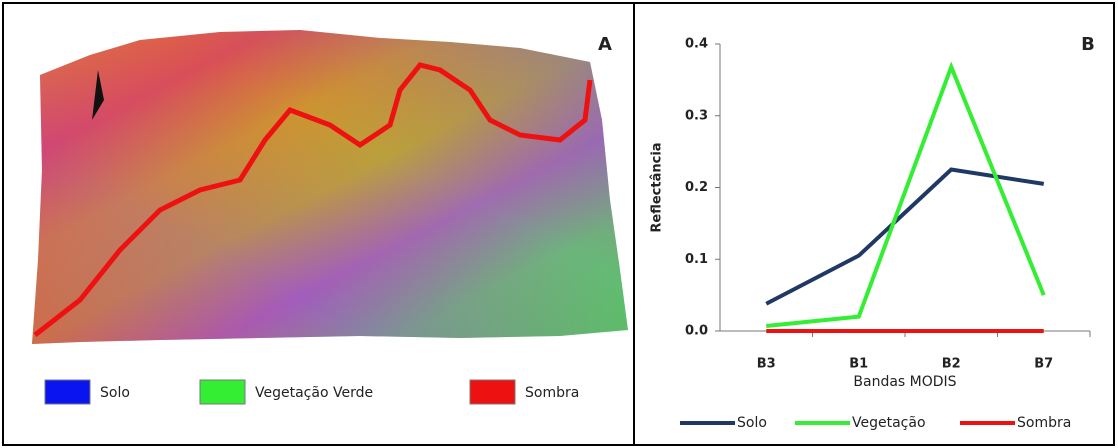 Image resolution: width=1118 pixels, height=448 pixels. I want to click on series-line, so click(906, 194).